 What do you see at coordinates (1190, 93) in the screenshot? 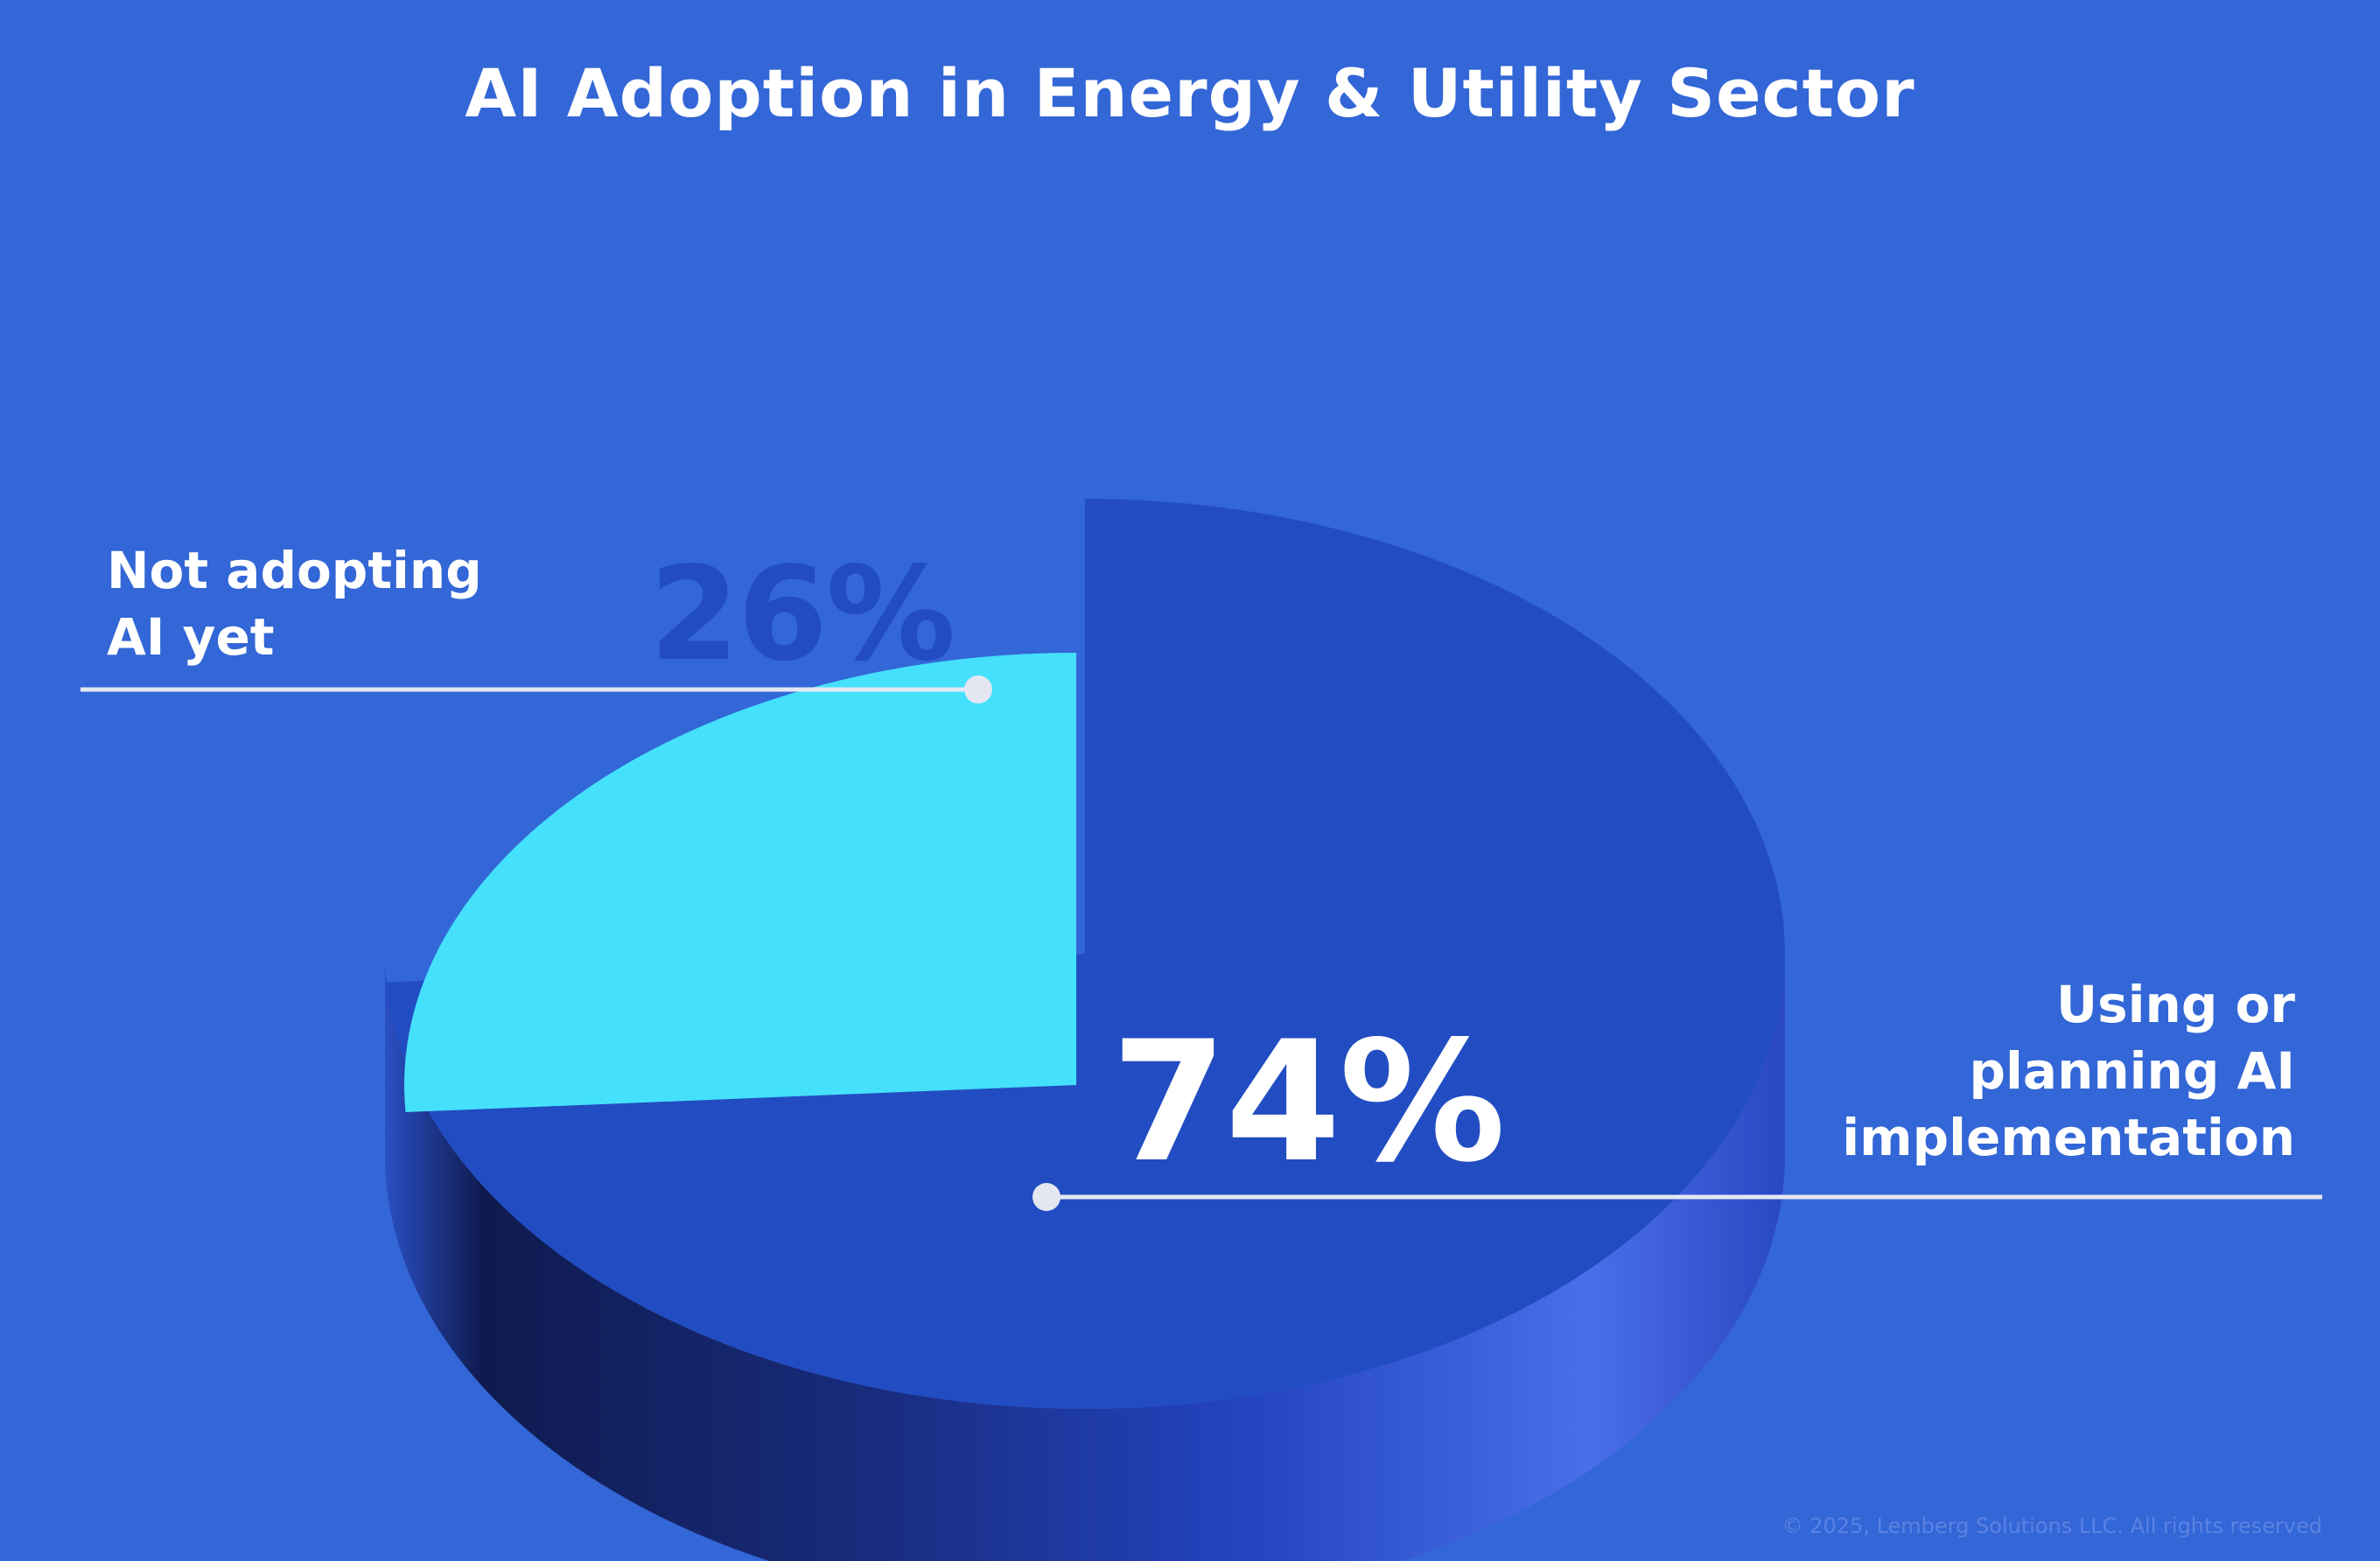
I see `chart-title: AI Adoption in Energy & Utility Sector` at bounding box center [1190, 93].